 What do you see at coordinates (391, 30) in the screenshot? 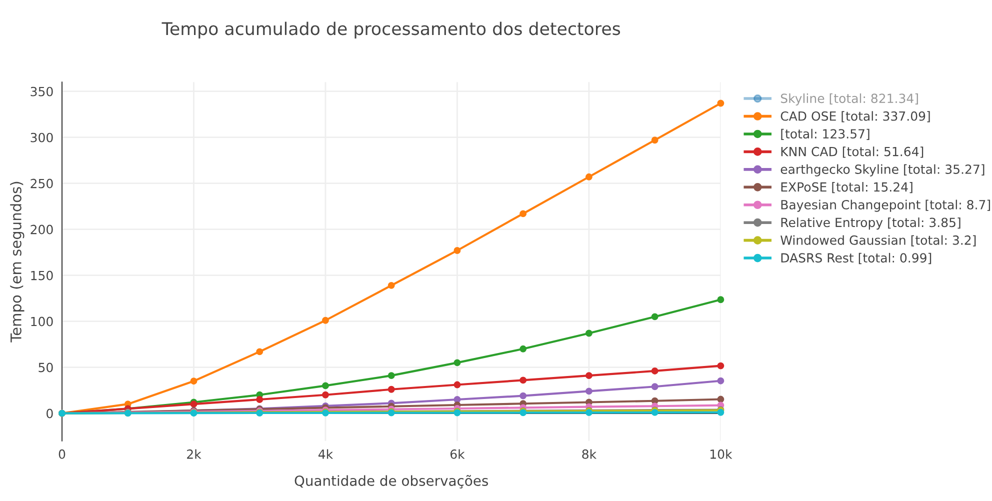
I see `chart-title: Tempo acumulado de processamento dos detectores` at bounding box center [391, 30].